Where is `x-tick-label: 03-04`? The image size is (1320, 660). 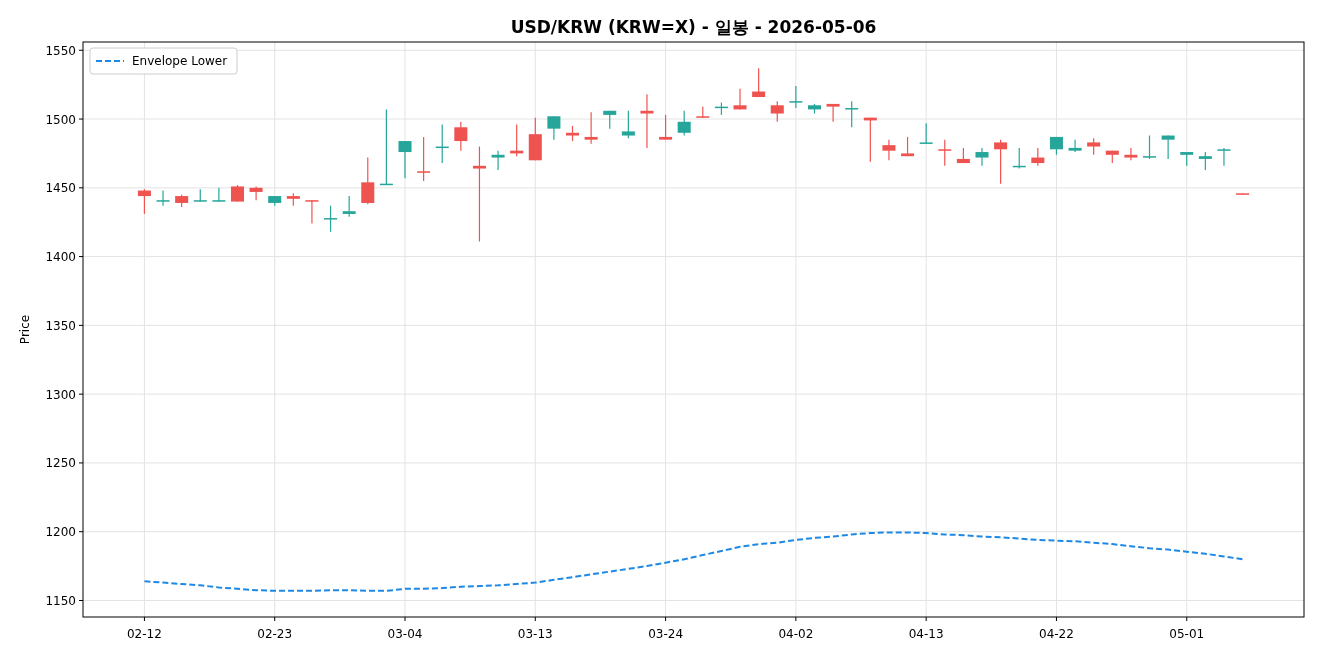 x-tick-label: 03-04 is located at coordinates (405, 634).